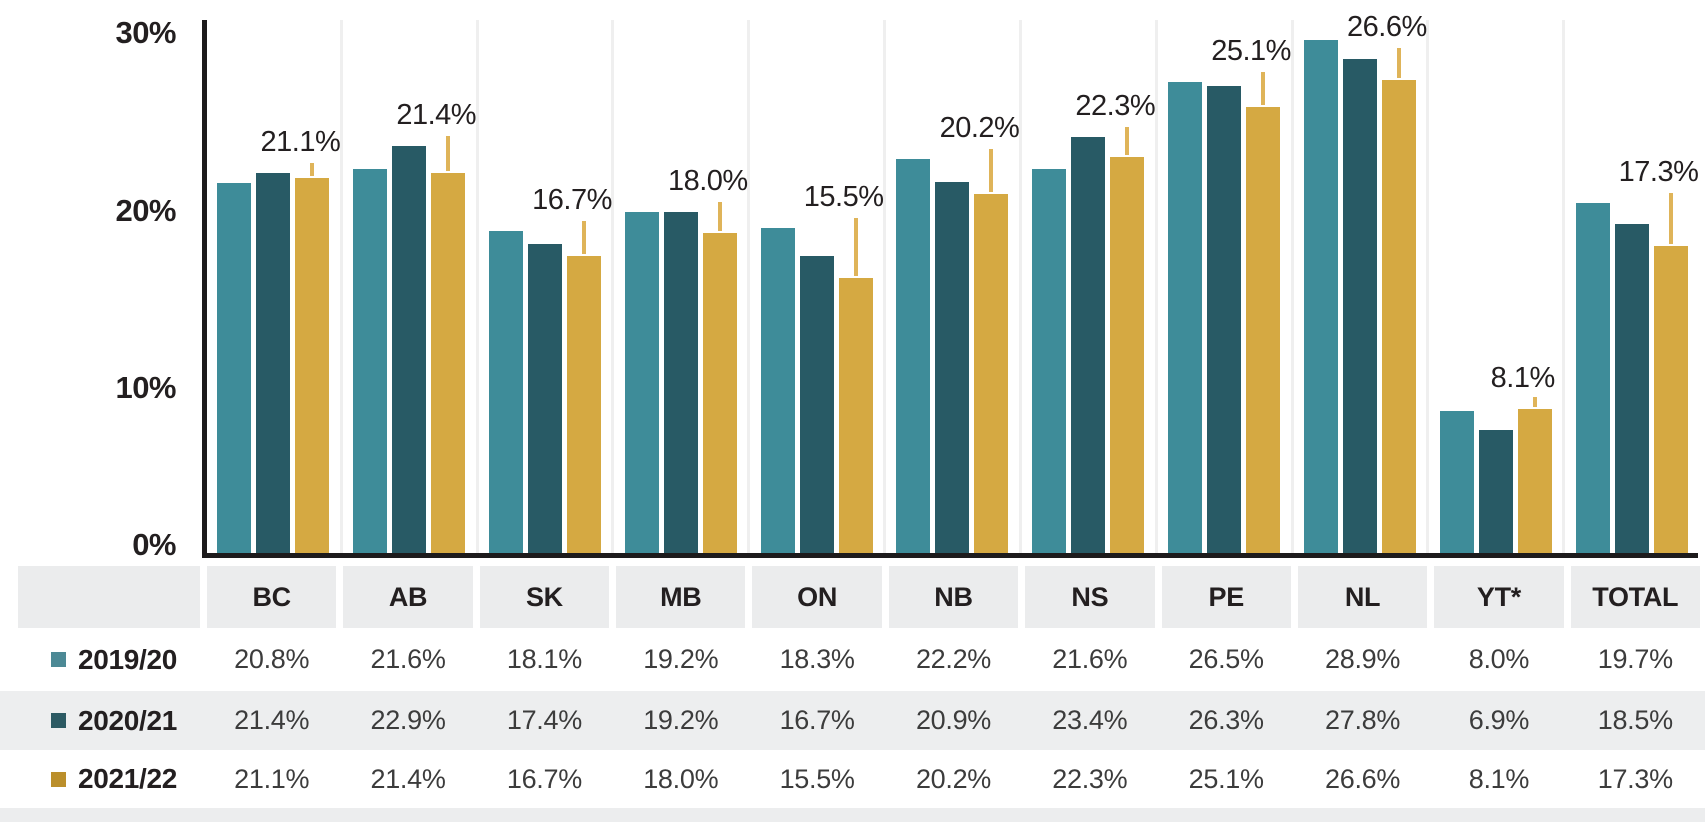 The image size is (1705, 822). What do you see at coordinates (953, 720) in the screenshot?
I see `table-cell: 20.9%` at bounding box center [953, 720].